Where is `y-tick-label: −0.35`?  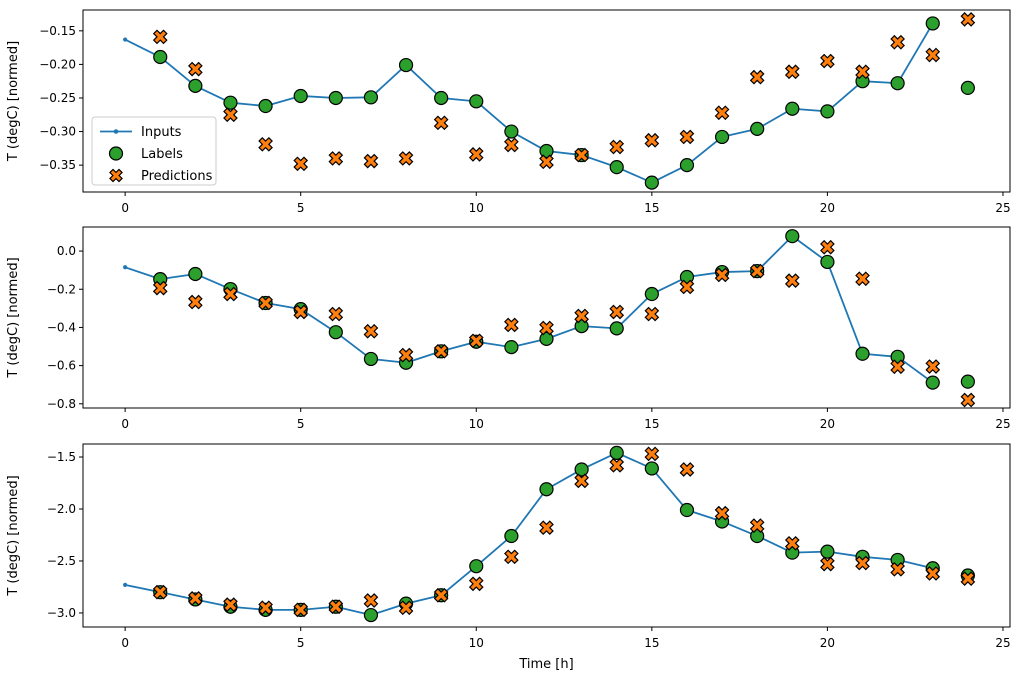
y-tick-label: −0.35 is located at coordinates (57, 165).